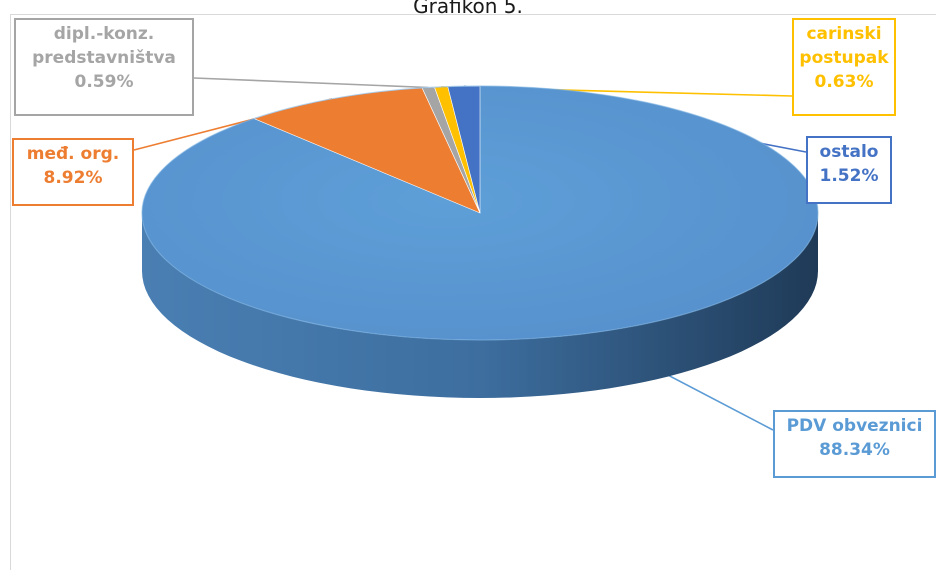 This screenshot has height=570, width=936. What do you see at coordinates (311, 83) in the screenshot?
I see `leader-line-dipl` at bounding box center [311, 83].